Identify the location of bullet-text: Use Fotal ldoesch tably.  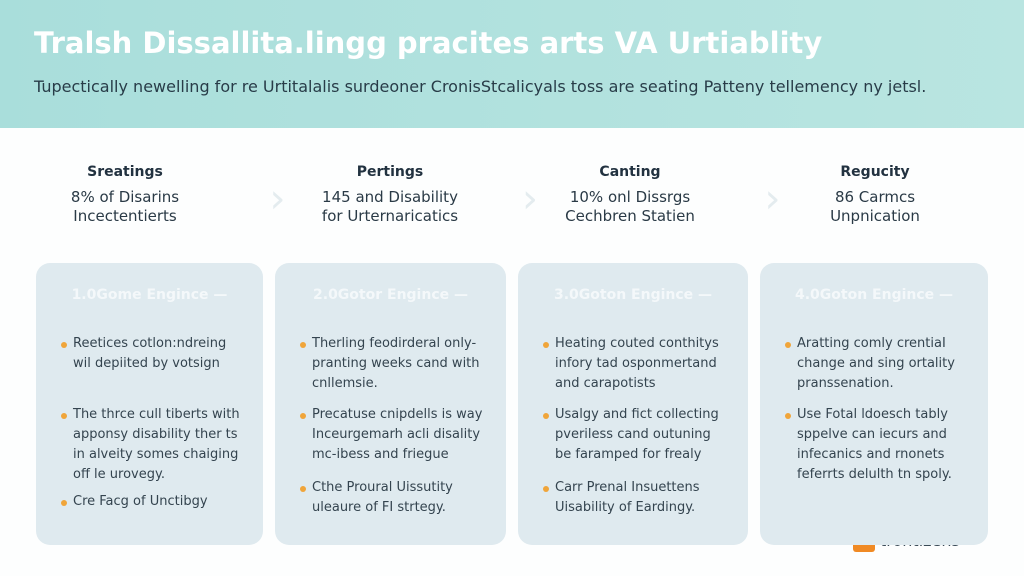
(872, 414).